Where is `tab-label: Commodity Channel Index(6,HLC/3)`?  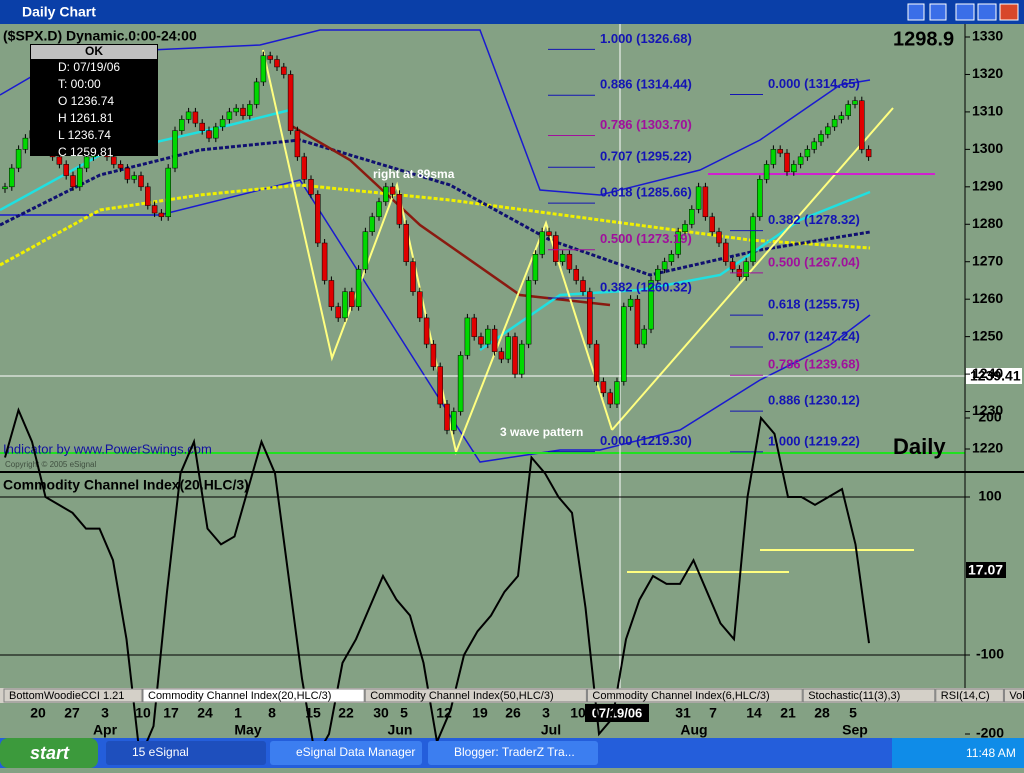
tab-label: Commodity Channel Index(6,HLC/3) is located at coordinates (680, 696).